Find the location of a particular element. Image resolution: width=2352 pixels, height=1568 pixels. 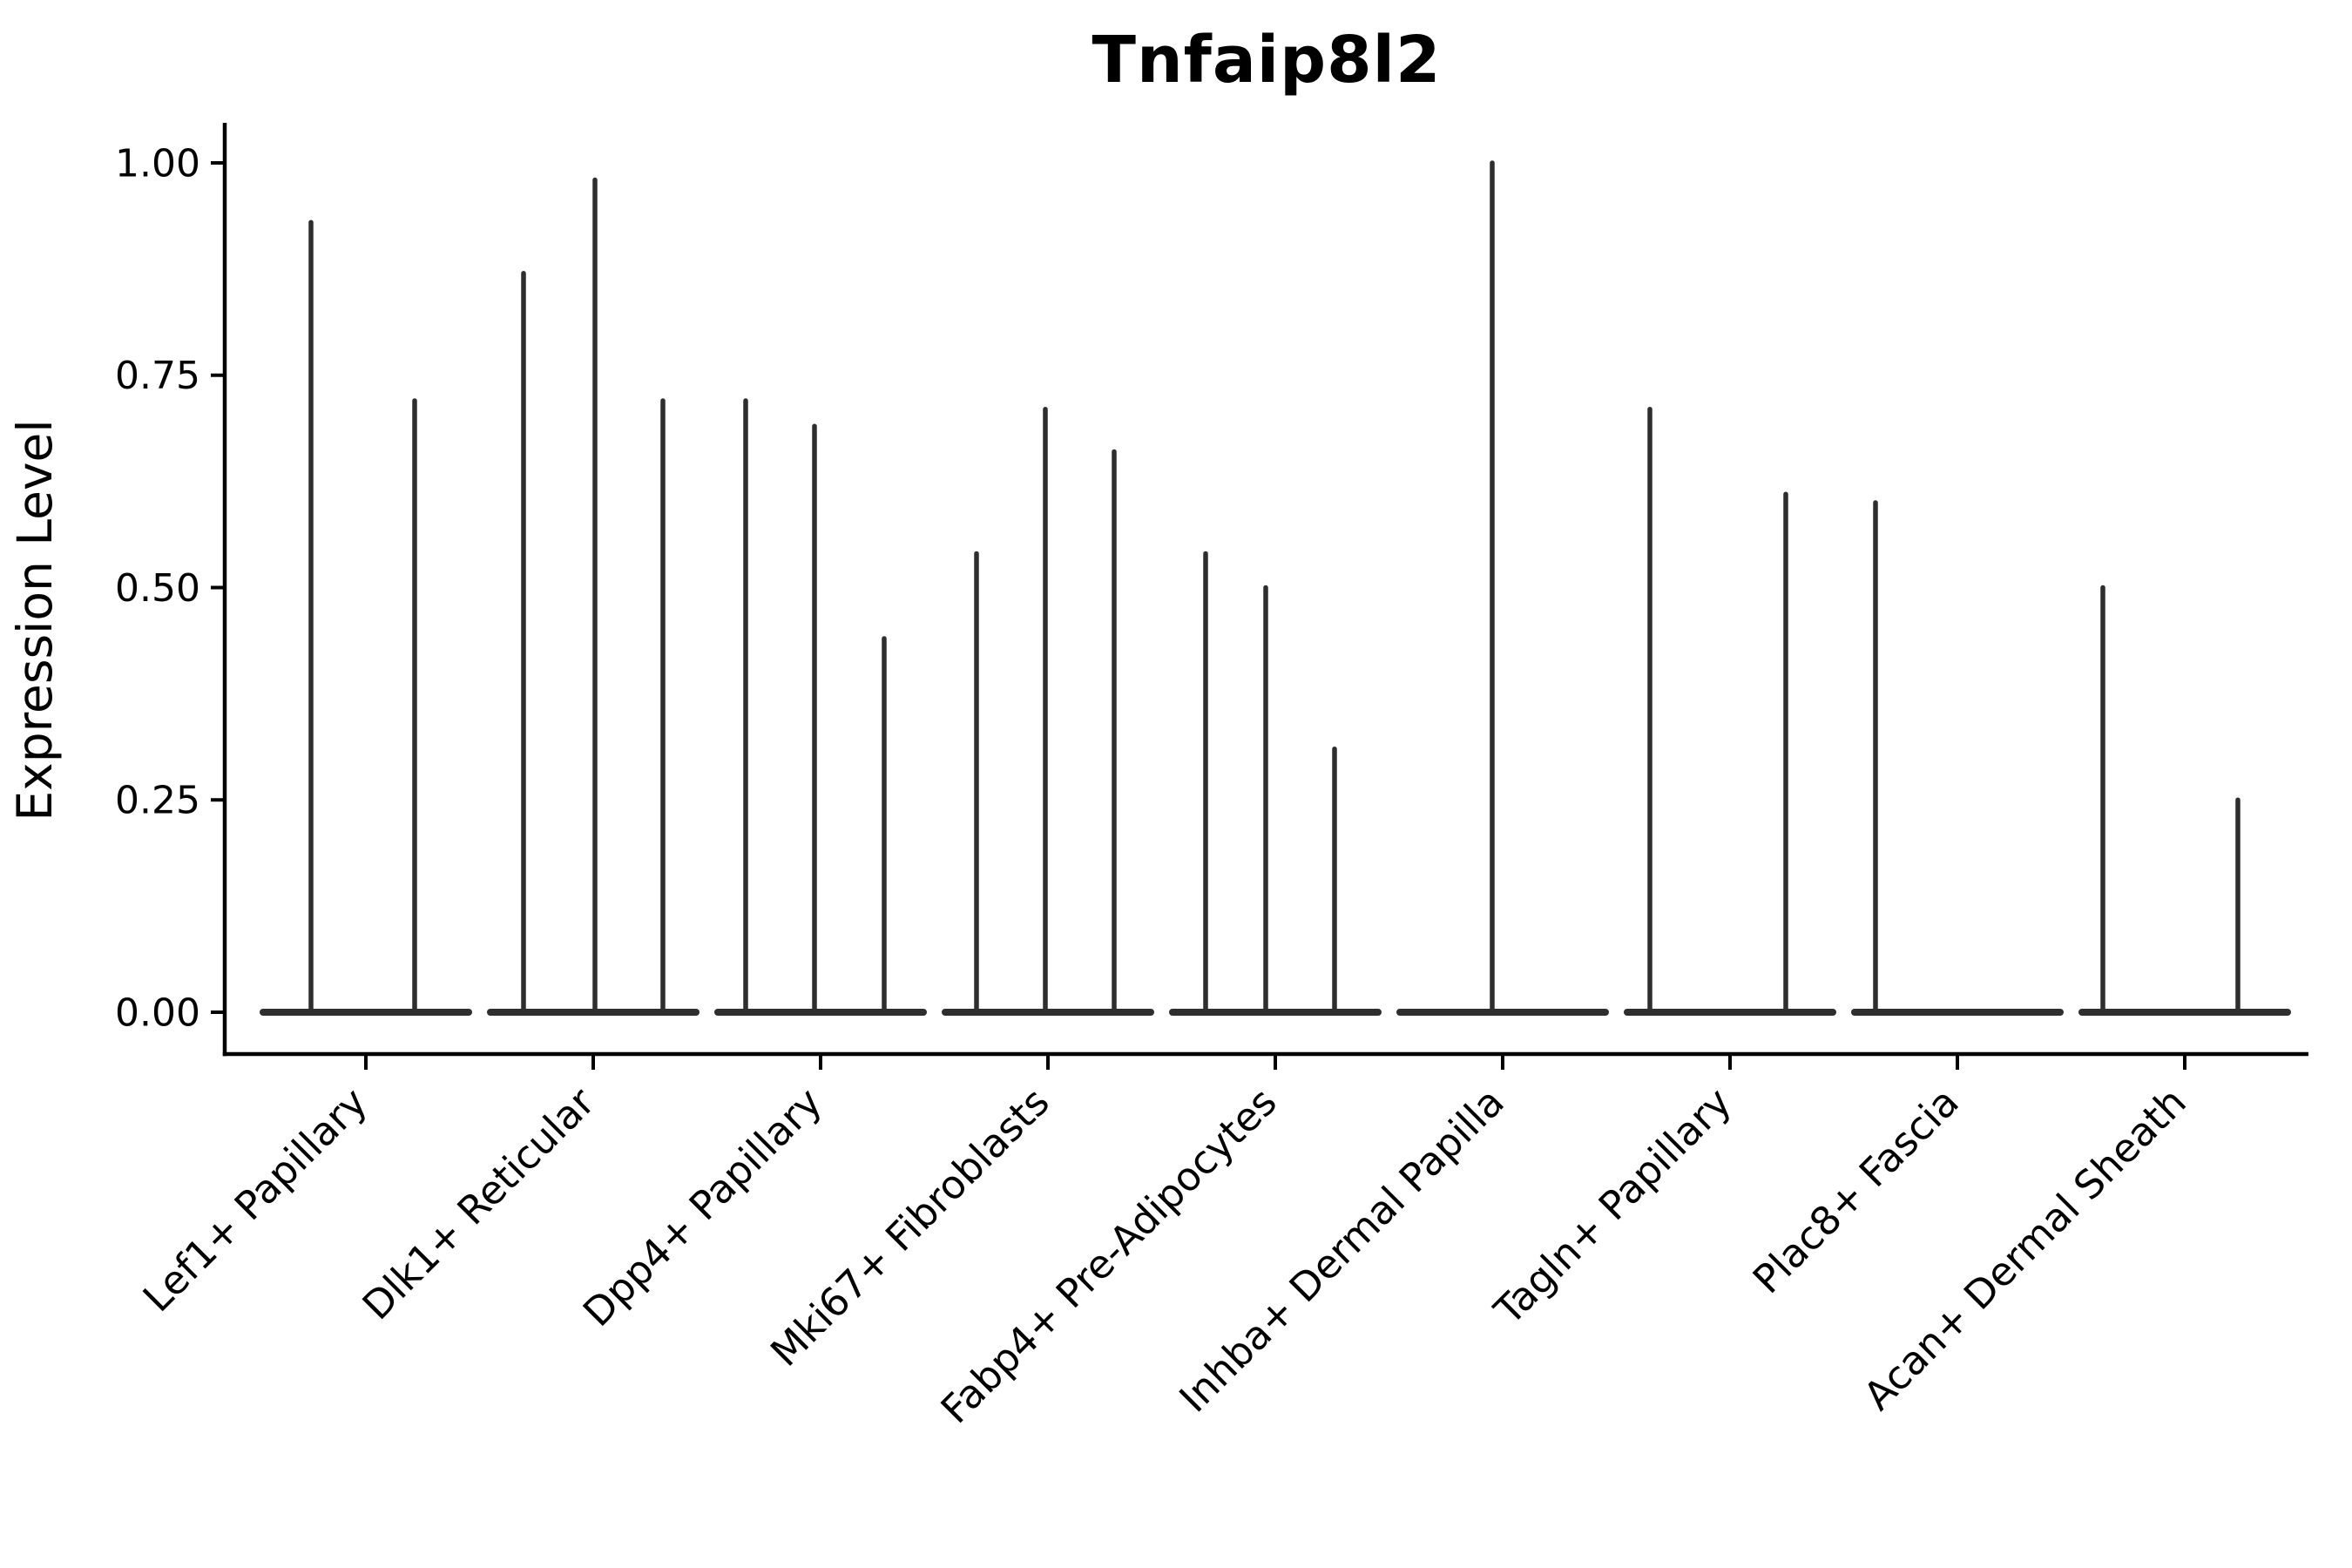

category-label: Lef1+ Papillary is located at coordinates (255, 1199).